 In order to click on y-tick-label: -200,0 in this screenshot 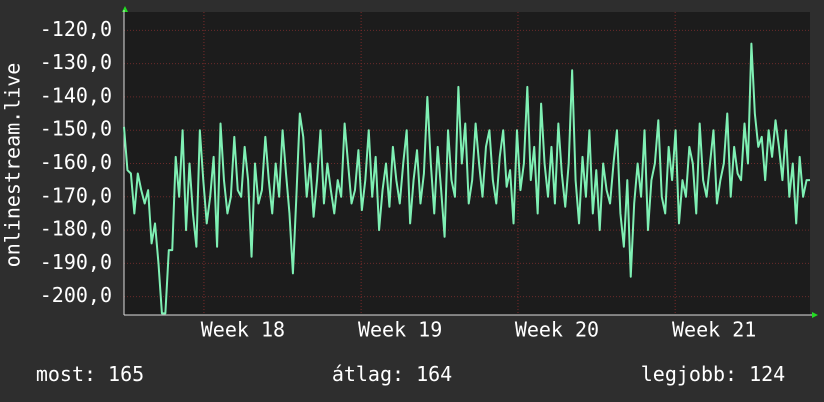, I will do `click(76, 295)`.